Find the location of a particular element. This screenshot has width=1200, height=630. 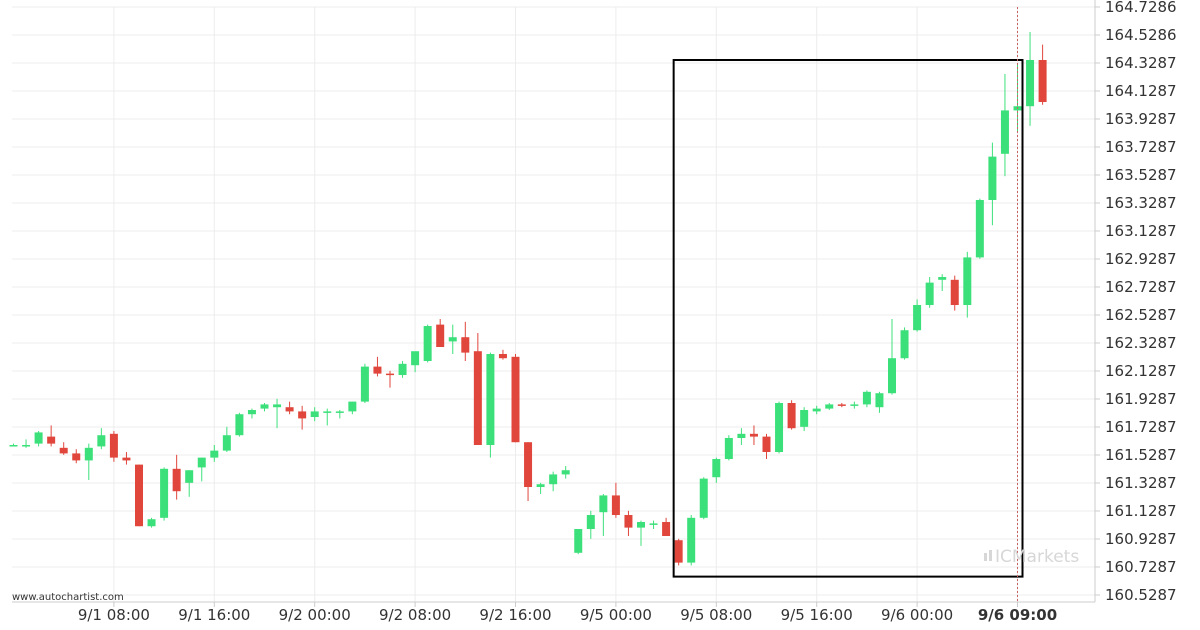

y-tick-label: 163.3287 is located at coordinates (1141, 203).